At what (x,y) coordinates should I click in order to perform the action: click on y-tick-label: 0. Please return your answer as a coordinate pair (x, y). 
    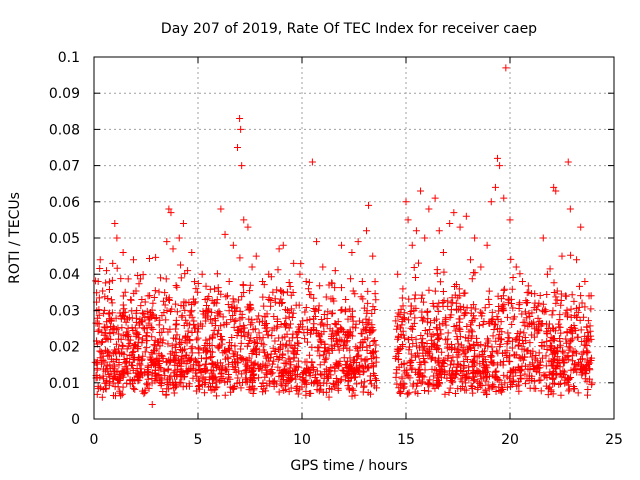
    Looking at the image, I should click on (75, 420).